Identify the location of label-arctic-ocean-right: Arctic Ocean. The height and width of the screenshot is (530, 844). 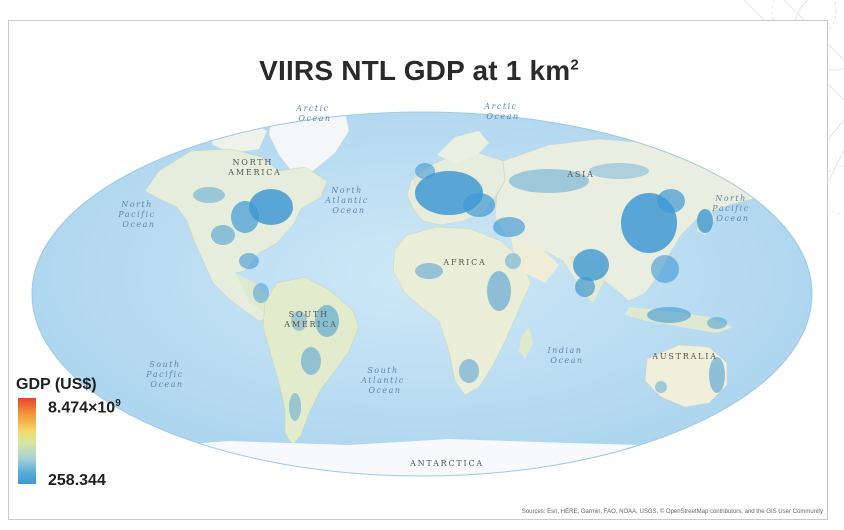
(502, 111).